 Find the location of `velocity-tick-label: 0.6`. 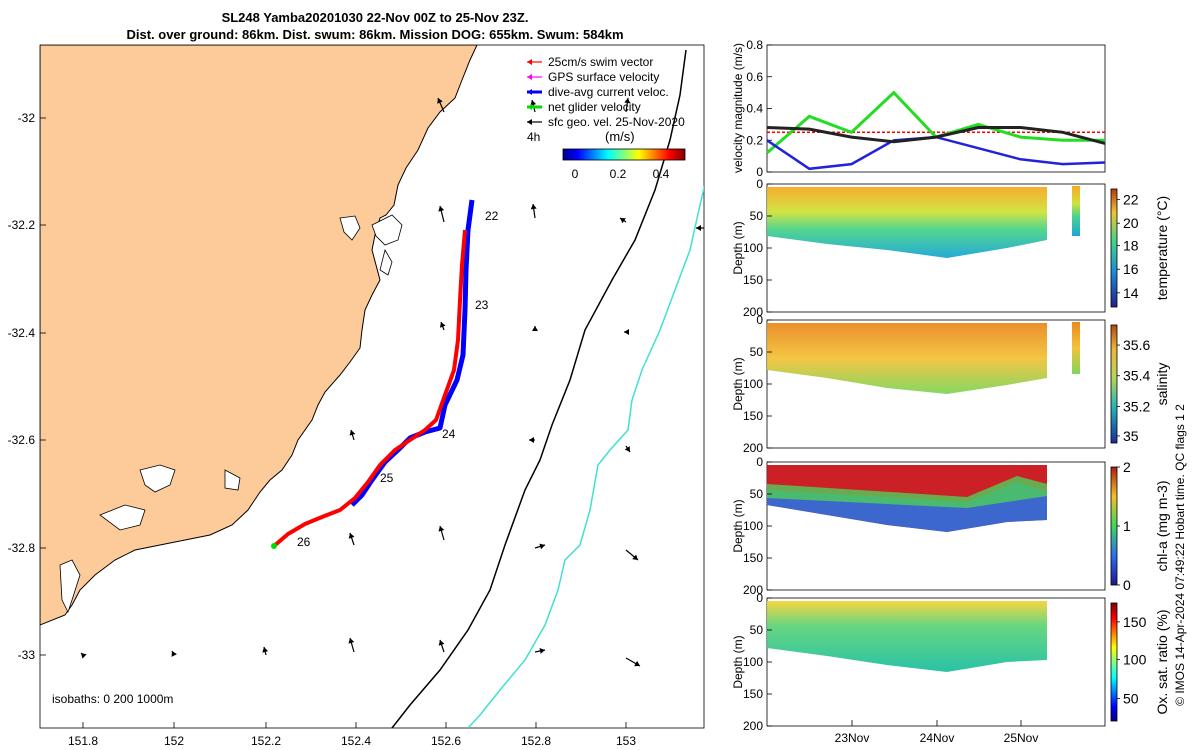

velocity-tick-label: 0.6 is located at coordinates (754, 77).